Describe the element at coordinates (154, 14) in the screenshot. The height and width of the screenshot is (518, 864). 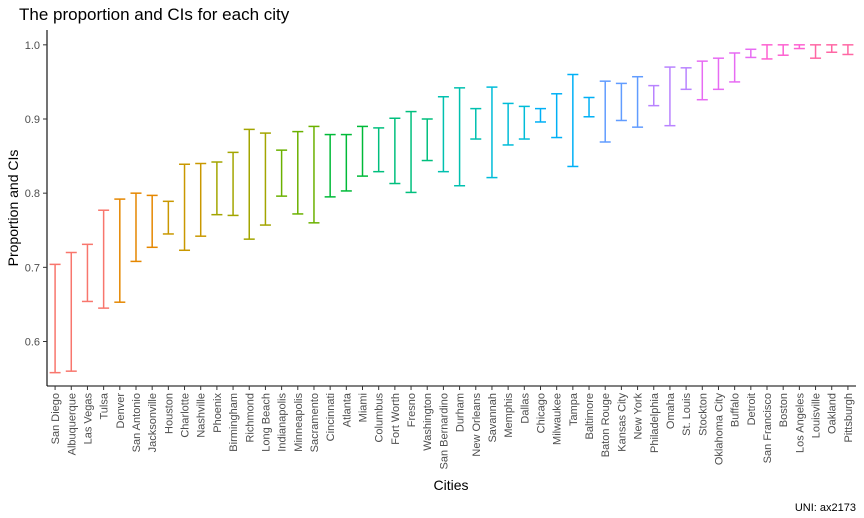
I see `chart-title: The proportion and CIs for each city` at that location.